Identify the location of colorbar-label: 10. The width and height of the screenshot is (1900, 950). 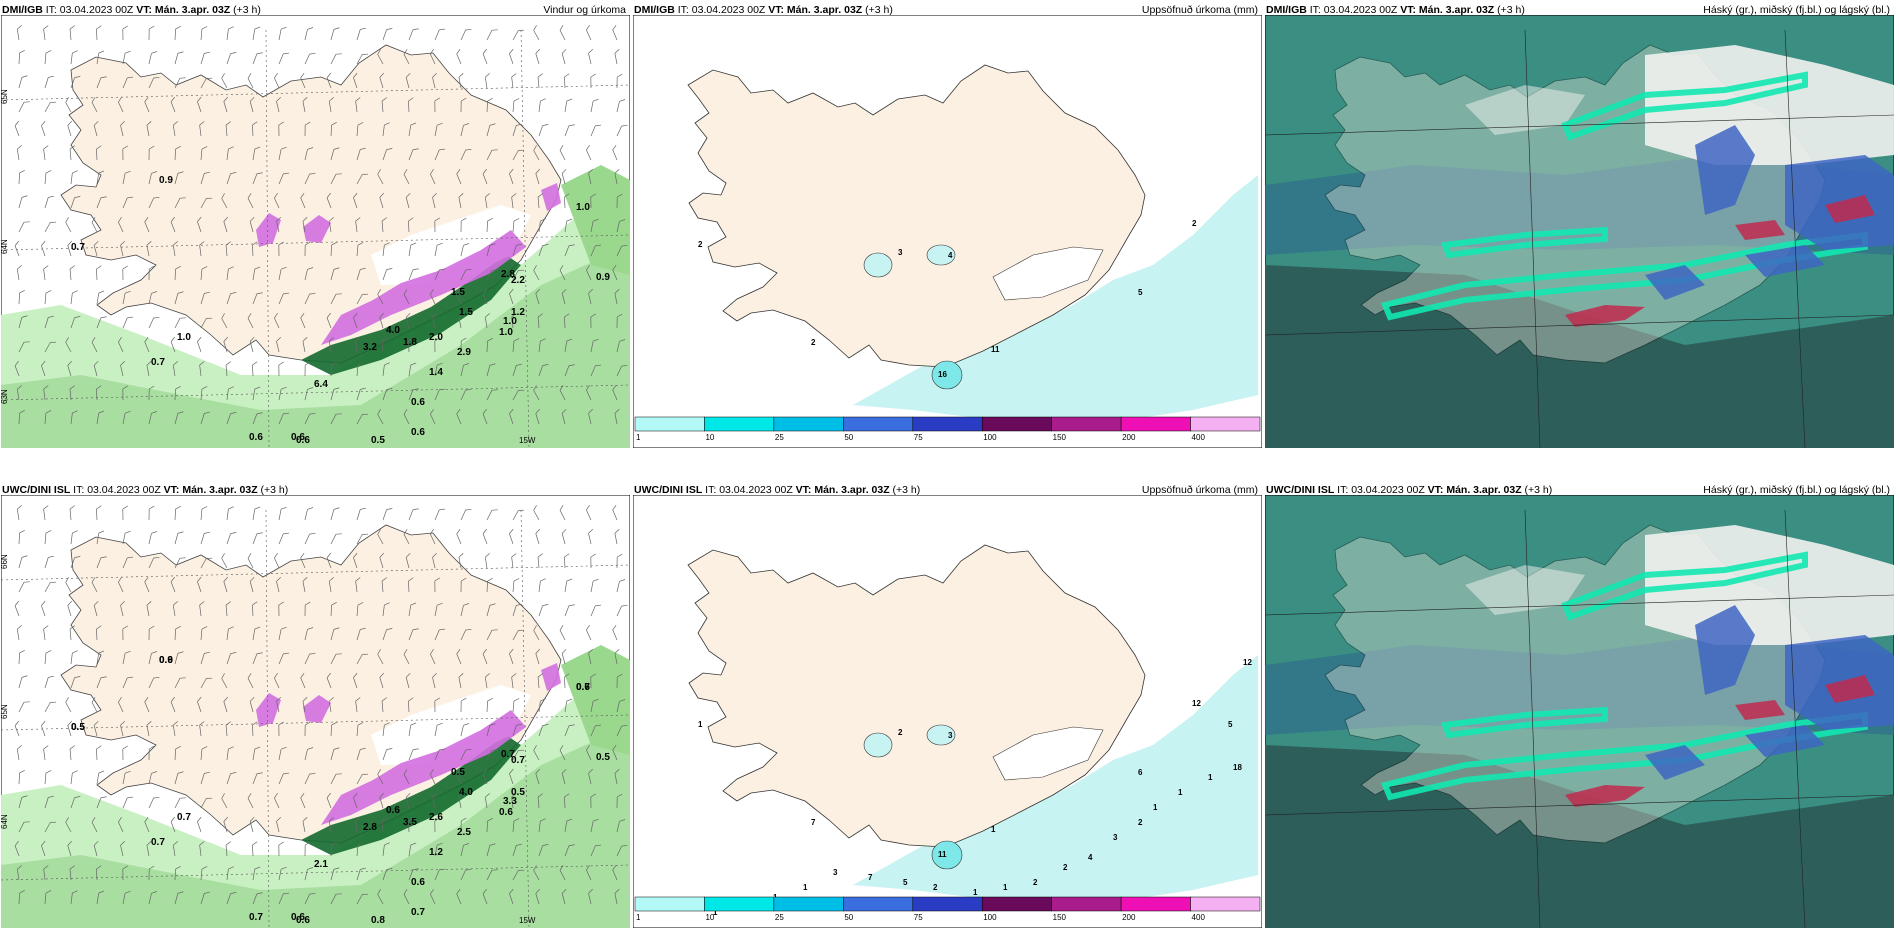
(709, 437).